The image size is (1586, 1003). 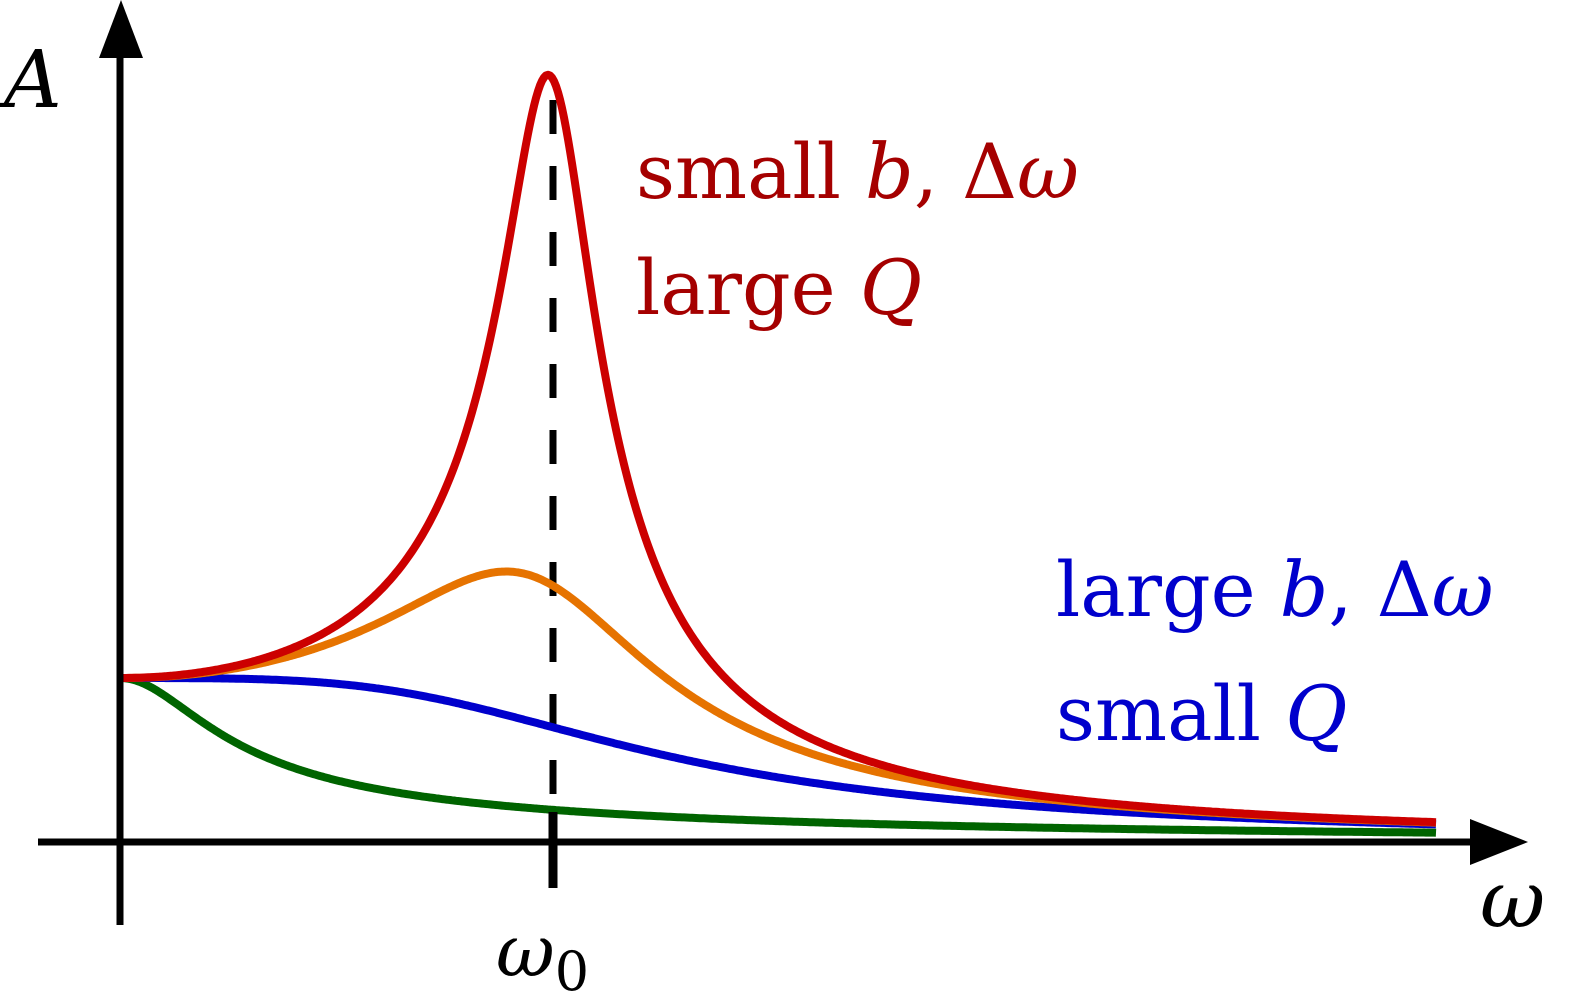 What do you see at coordinates (121, 29) in the screenshot?
I see `y-axis-arrow-icon` at bounding box center [121, 29].